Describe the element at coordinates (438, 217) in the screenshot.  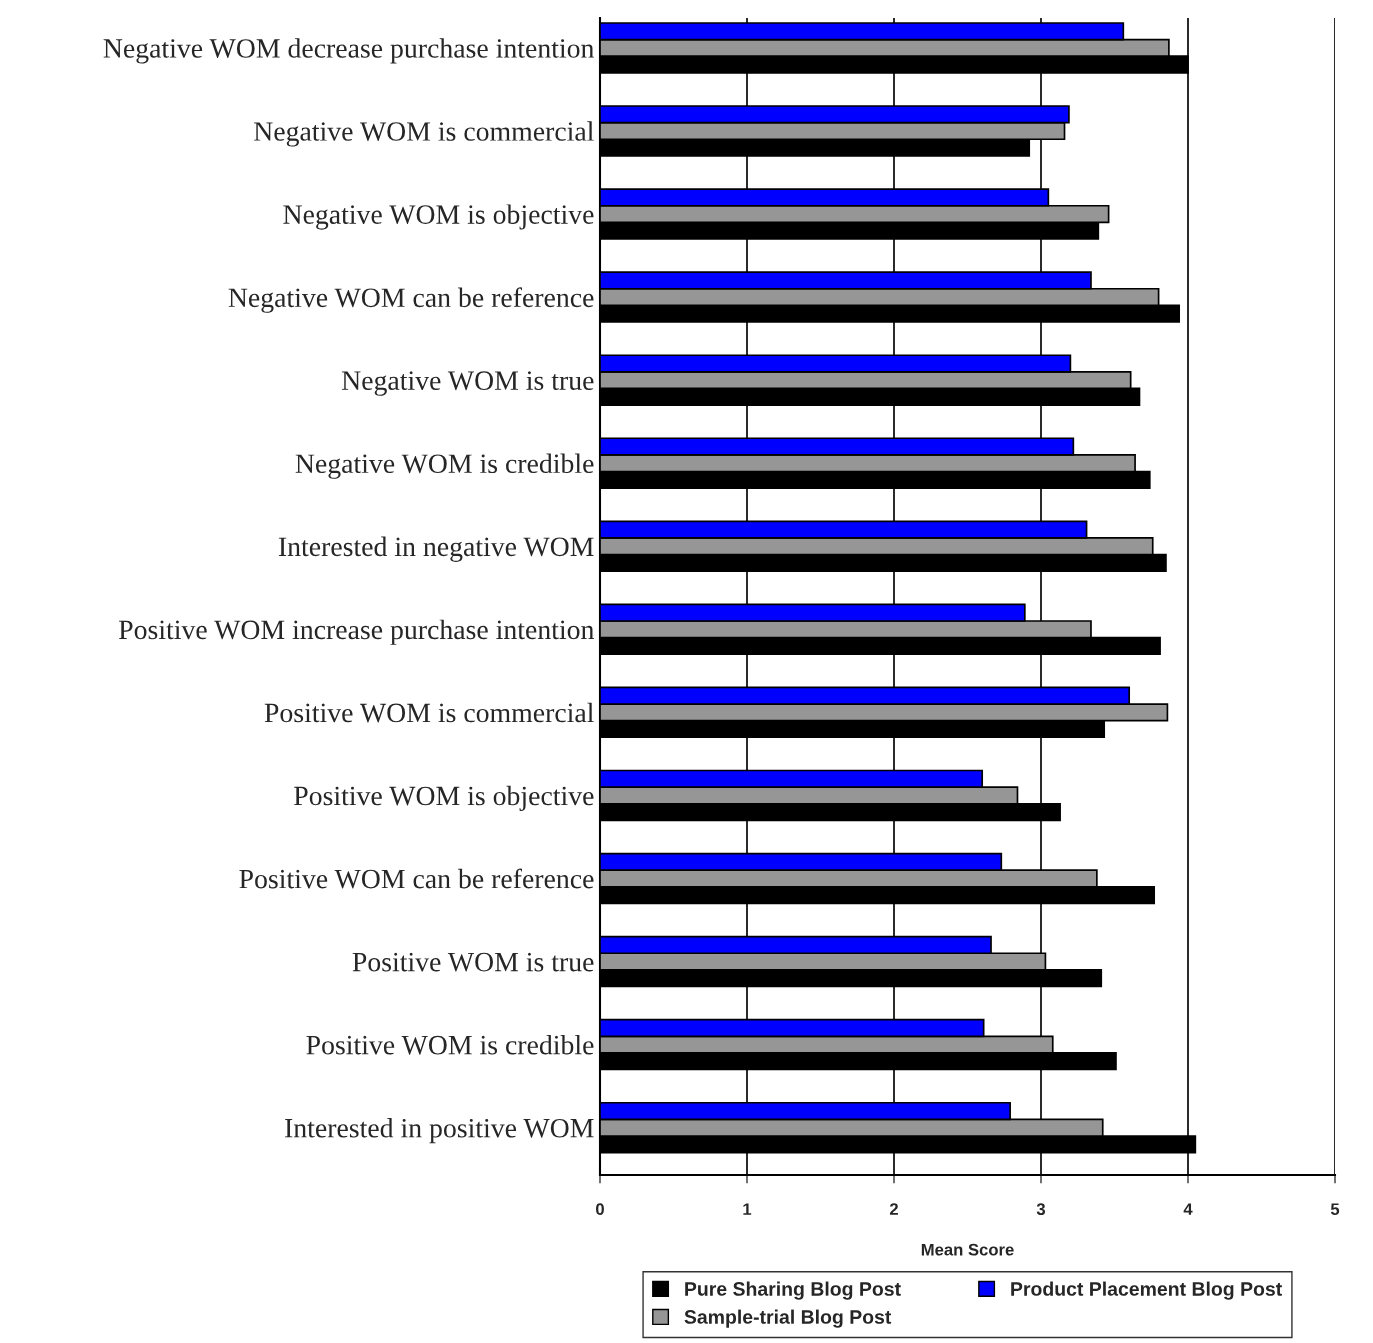
I see `y-tick-label: Negative WOM is objective` at that location.